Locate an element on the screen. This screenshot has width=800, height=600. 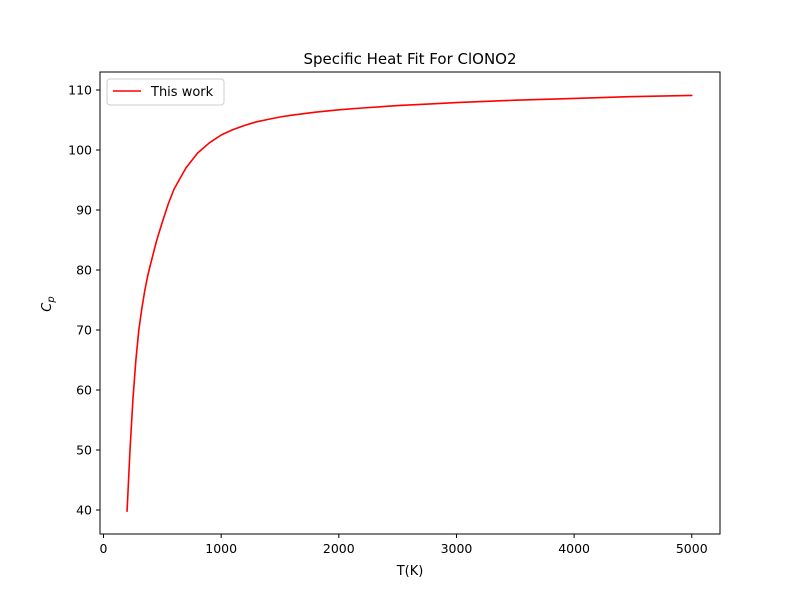
x-tick-label: 2000 is located at coordinates (339, 548).